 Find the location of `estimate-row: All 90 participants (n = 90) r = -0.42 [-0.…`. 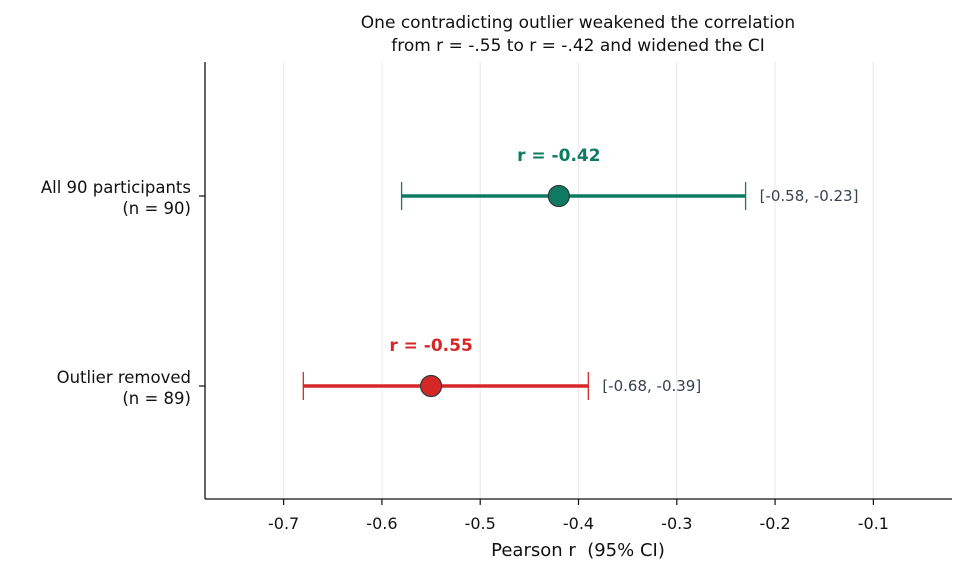

estimate-row: All 90 participants (n = 90) r = -0.42 [-0.… is located at coordinates (450, 182).